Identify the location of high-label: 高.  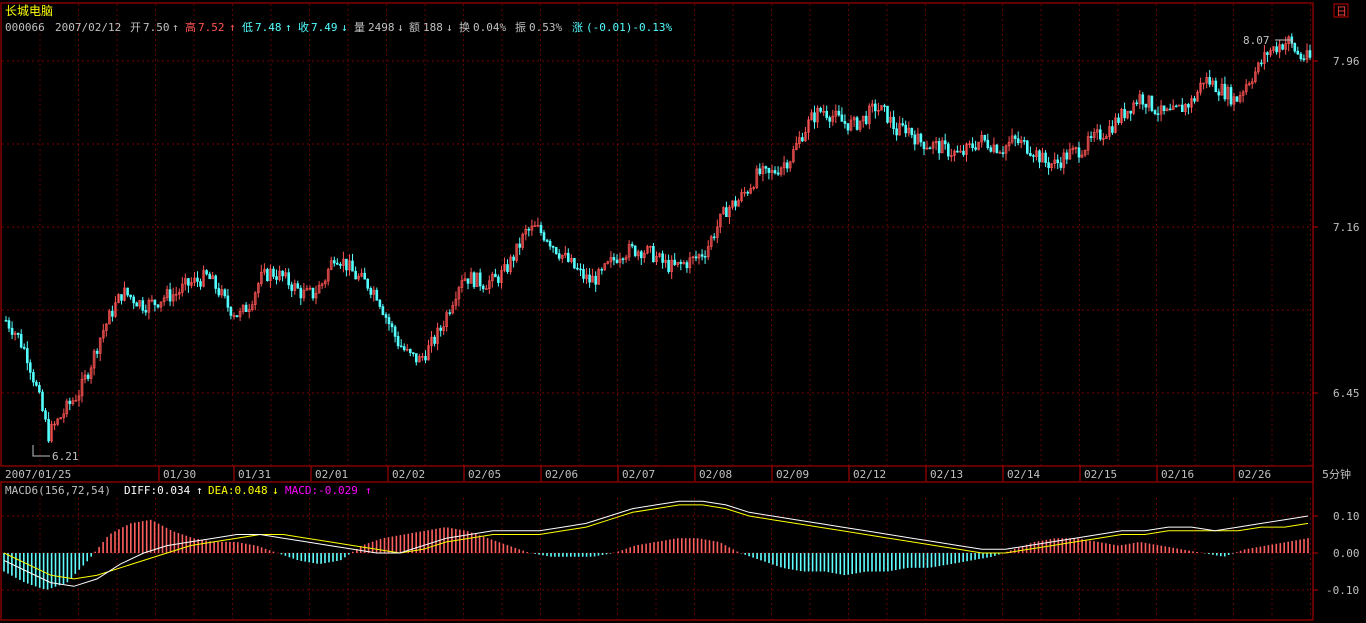
(190, 27).